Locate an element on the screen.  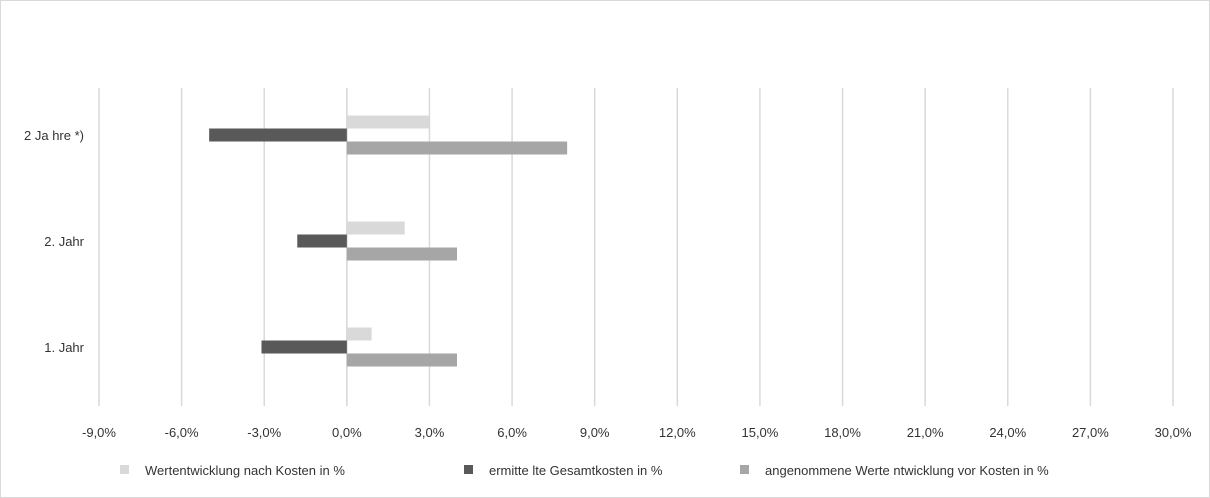
x-tick-label: 18,0% is located at coordinates (842, 432).